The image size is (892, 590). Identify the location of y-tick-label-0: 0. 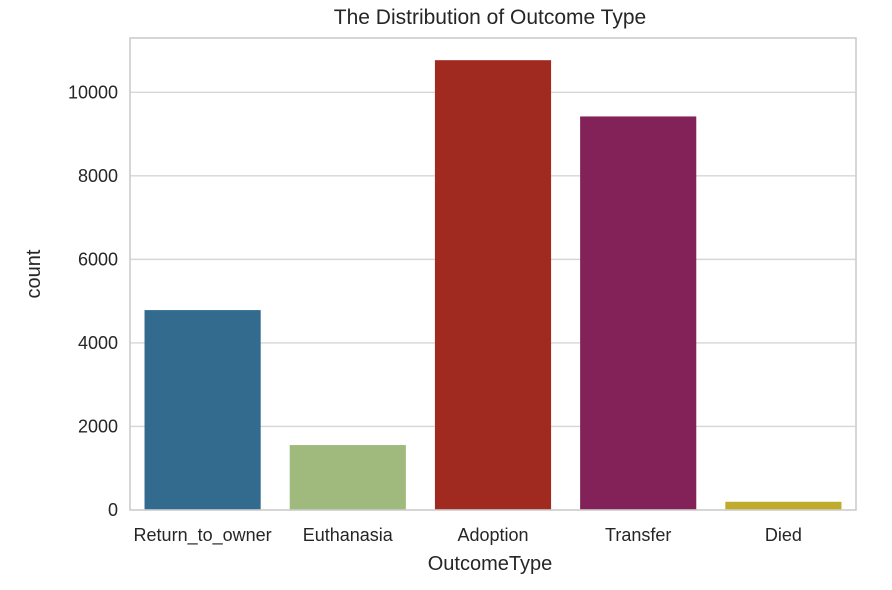
(113, 510).